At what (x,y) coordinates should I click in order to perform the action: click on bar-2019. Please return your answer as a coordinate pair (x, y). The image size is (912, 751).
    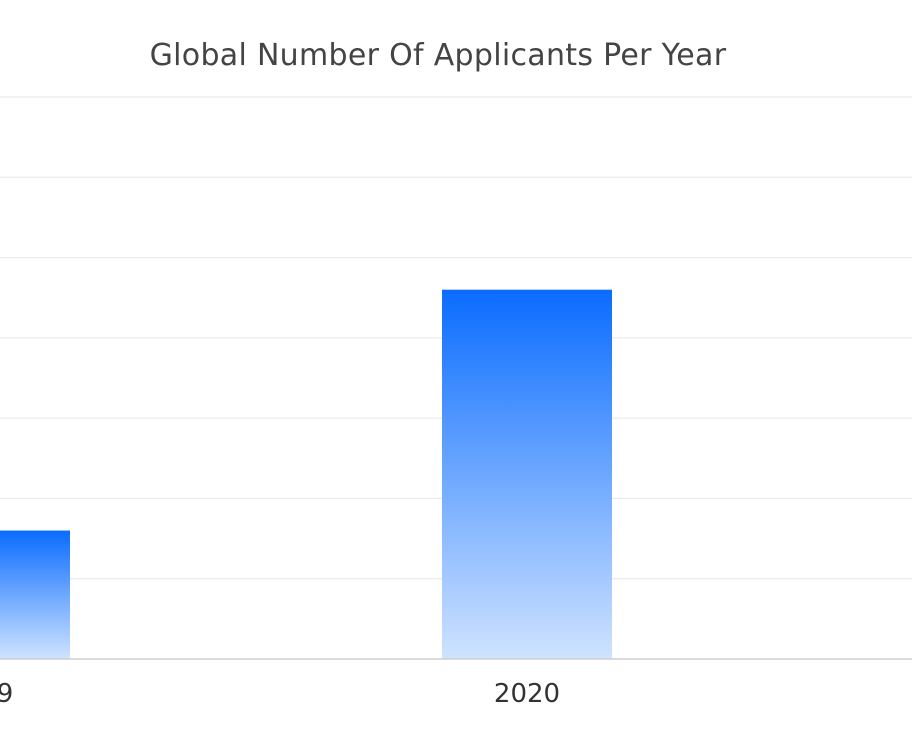
    Looking at the image, I should click on (35, 594).